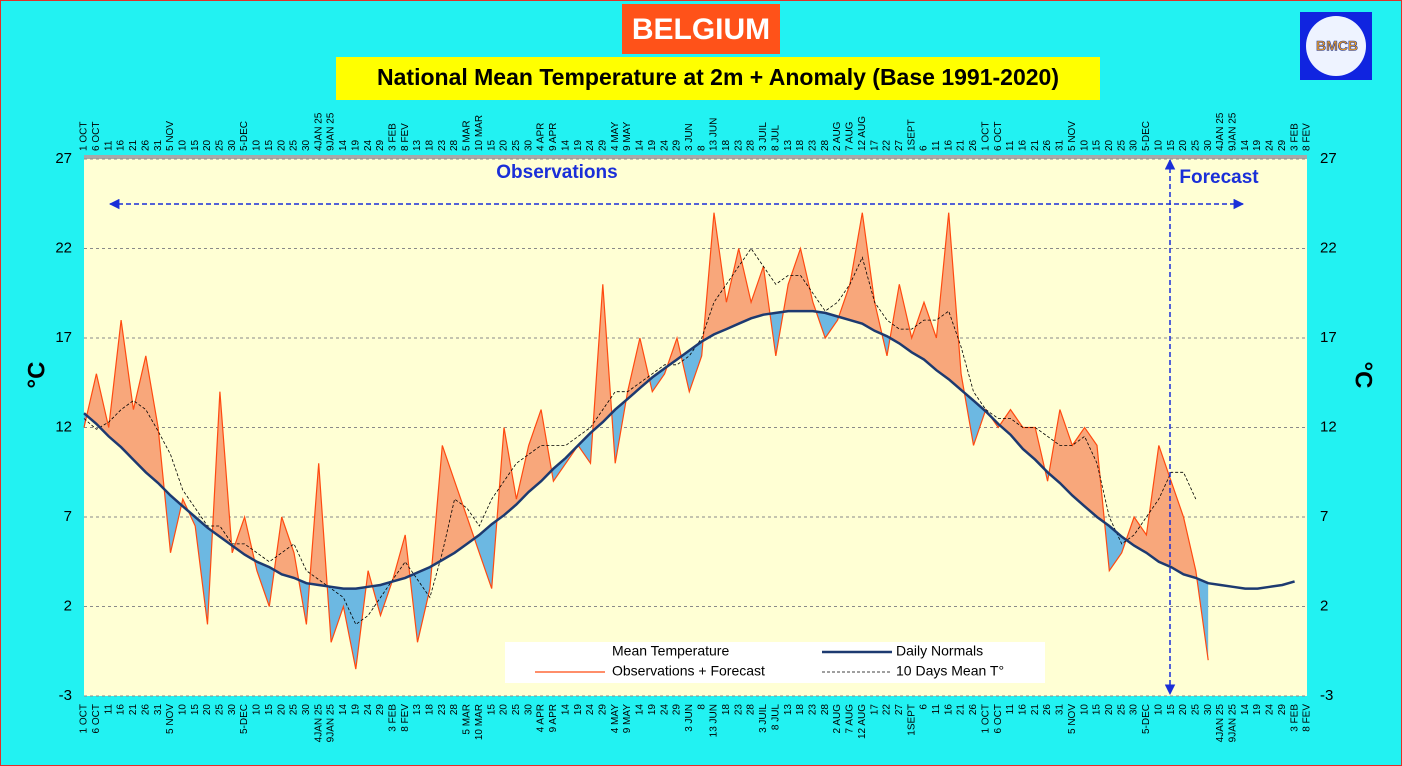 This screenshot has width=1402, height=766. I want to click on x-tick-label-top: 23, so click(812, 145).